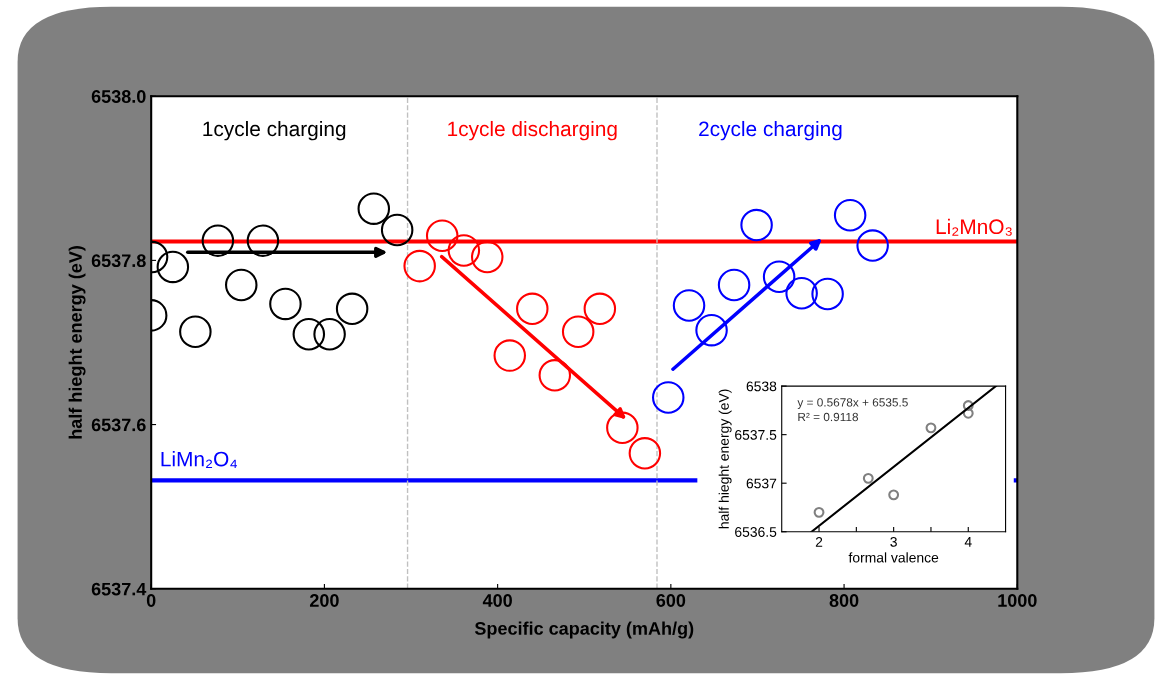 The image size is (1172, 687). I want to click on text: 1cycle charging, so click(274, 130).